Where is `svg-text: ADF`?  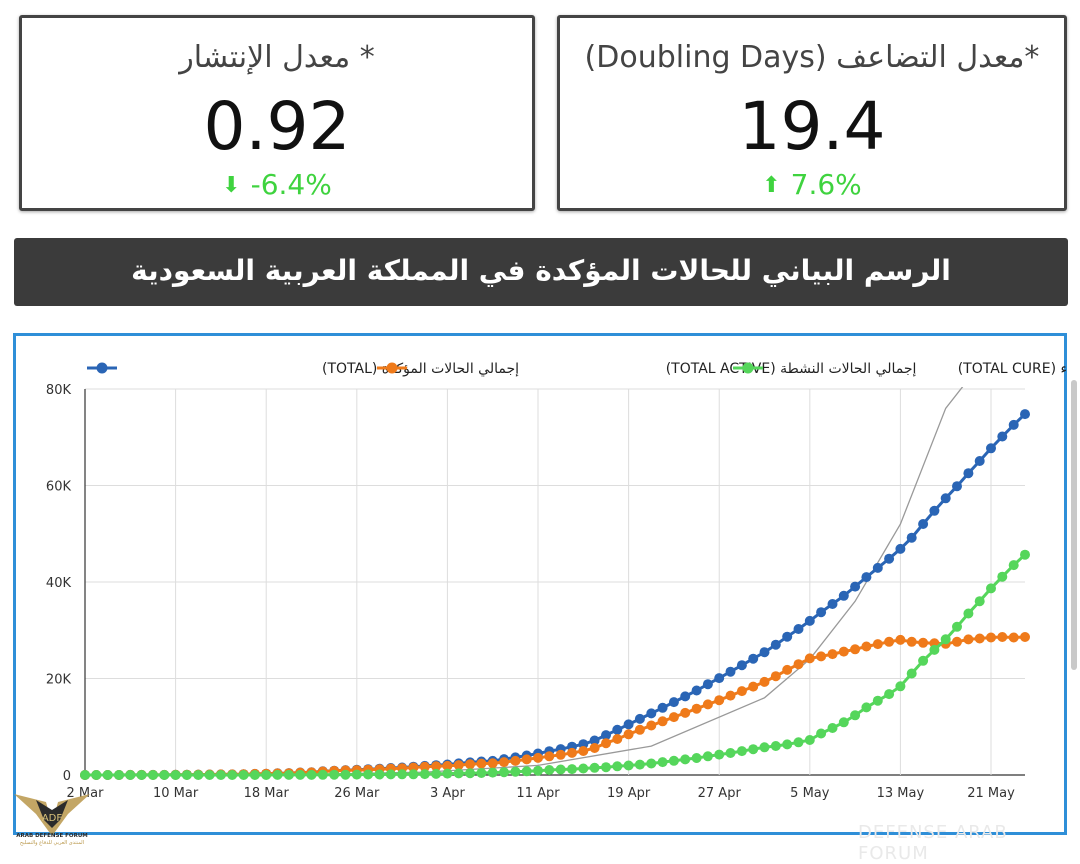 svg-text: ADF is located at coordinates (52, 818).